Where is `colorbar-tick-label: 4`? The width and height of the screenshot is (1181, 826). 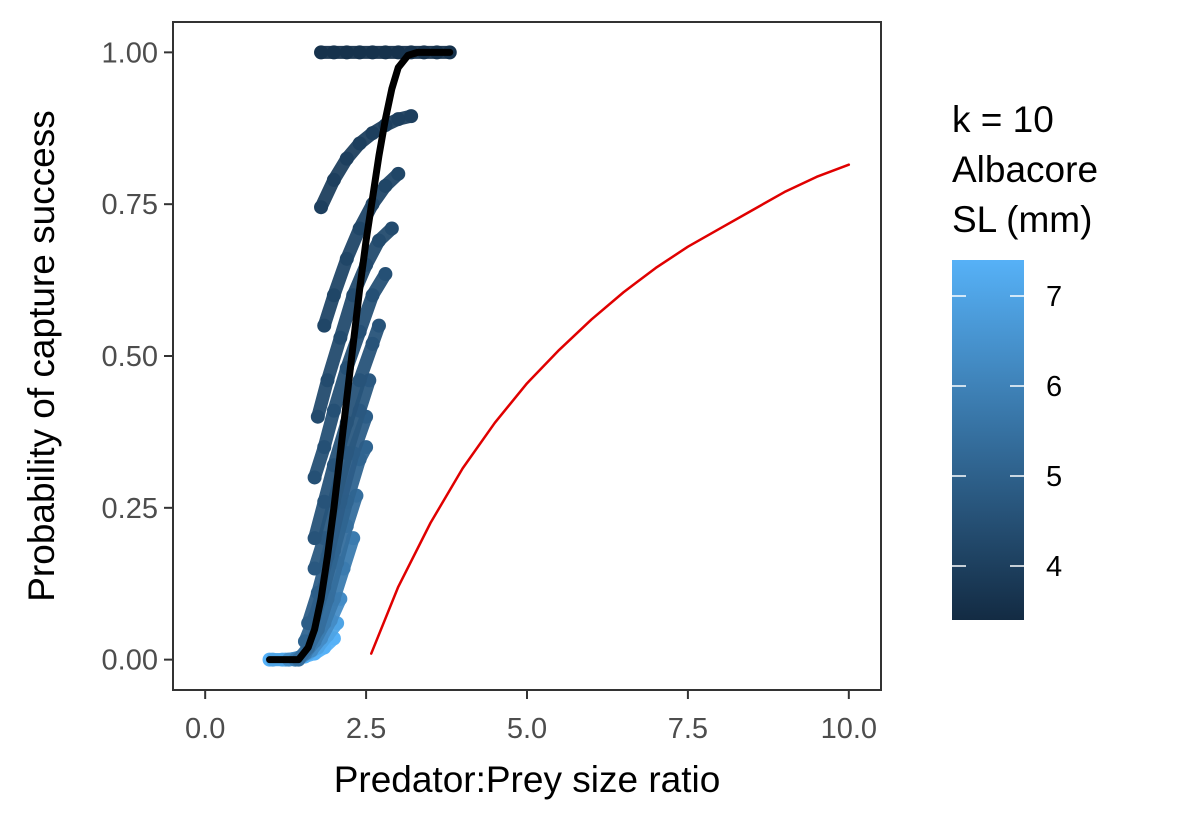 colorbar-tick-label: 4 is located at coordinates (1054, 567).